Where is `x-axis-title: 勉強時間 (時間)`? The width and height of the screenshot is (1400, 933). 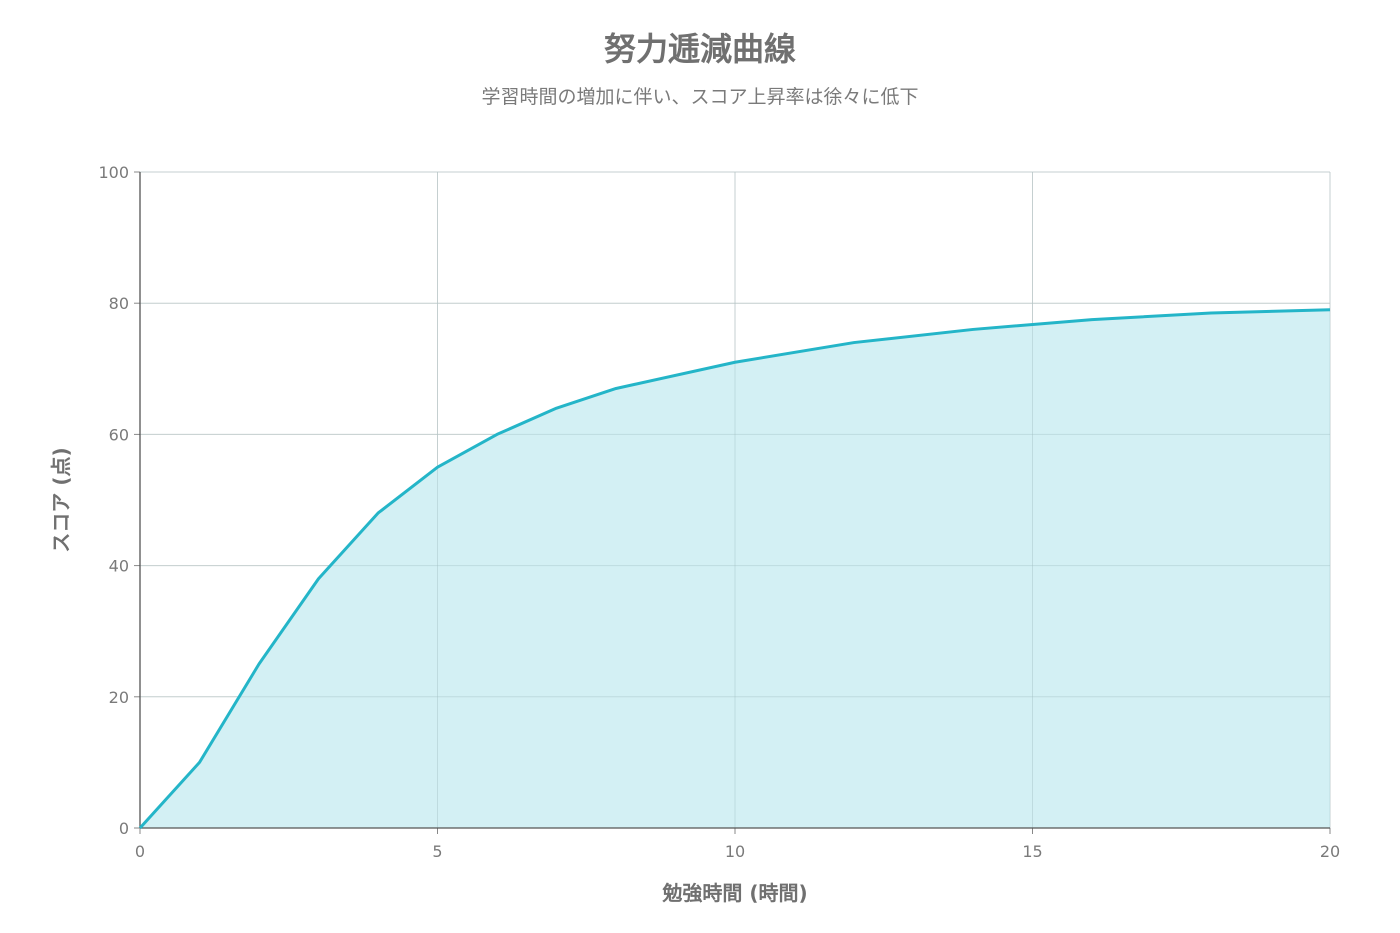 x-axis-title: 勉強時間 (時間) is located at coordinates (734, 893).